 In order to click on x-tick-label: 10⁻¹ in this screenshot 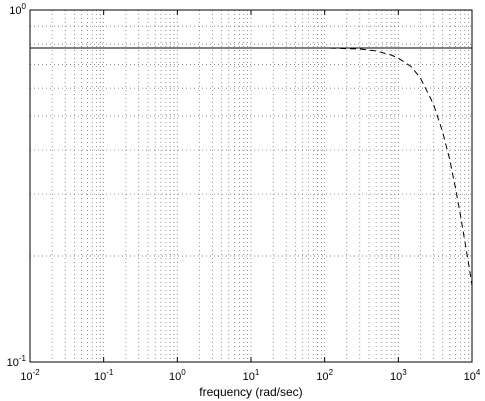, I will do `click(104, 375)`.